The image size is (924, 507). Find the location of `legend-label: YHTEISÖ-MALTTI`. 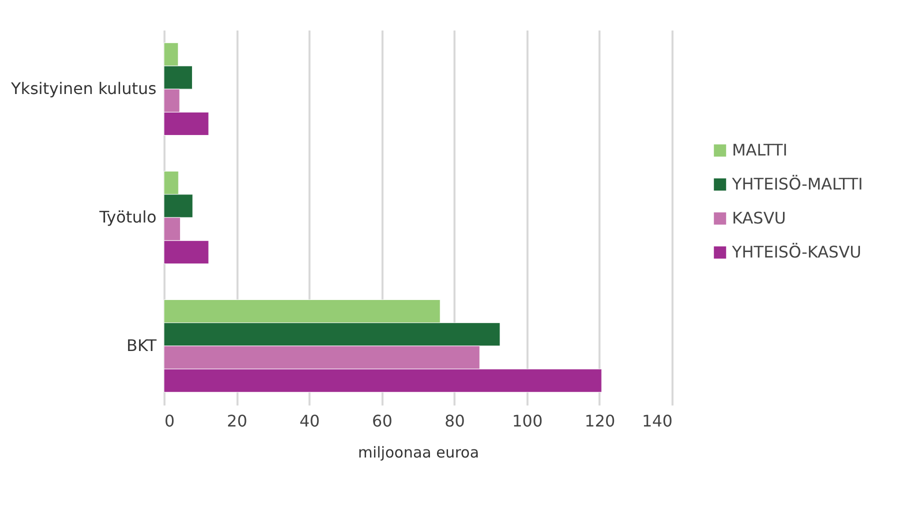

legend-label: YHTEISÖ-MALTTI is located at coordinates (797, 184).